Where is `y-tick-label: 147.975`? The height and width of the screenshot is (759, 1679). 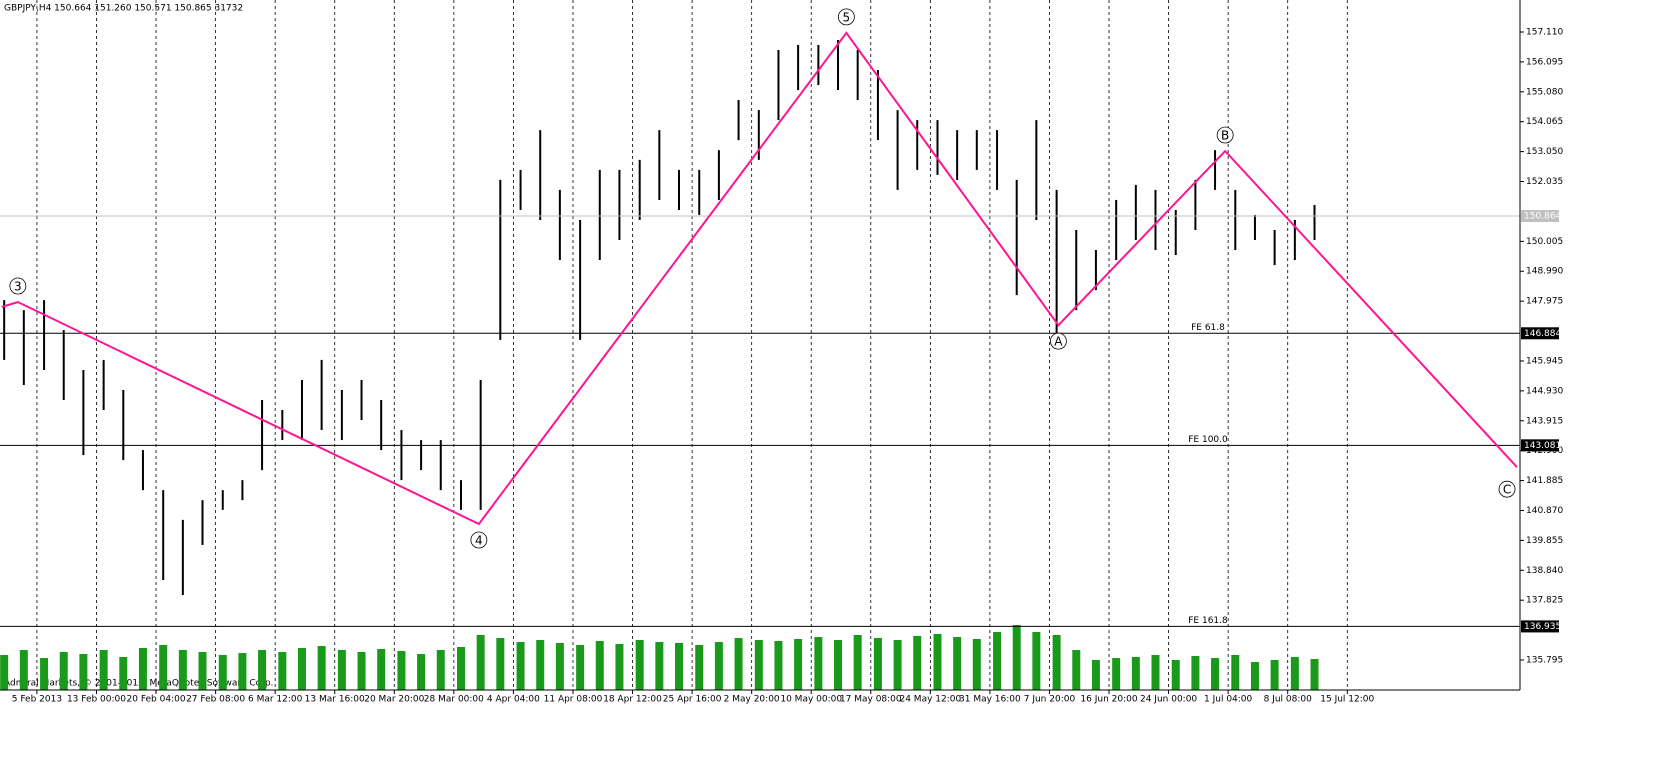
y-tick-label: 147.975 is located at coordinates (1544, 302).